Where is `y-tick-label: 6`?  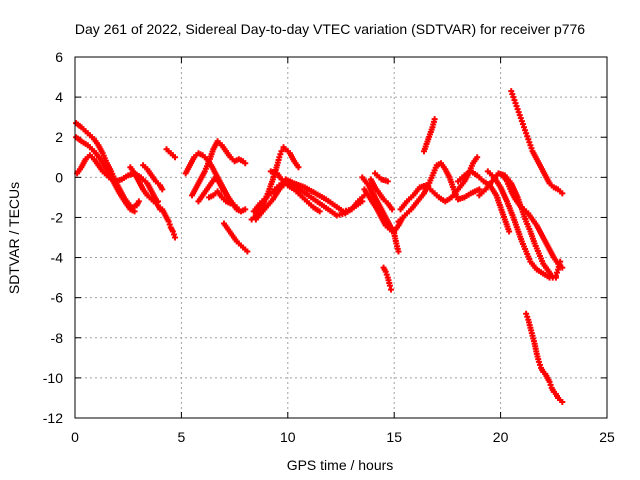 y-tick-label: 6 is located at coordinates (59, 57).